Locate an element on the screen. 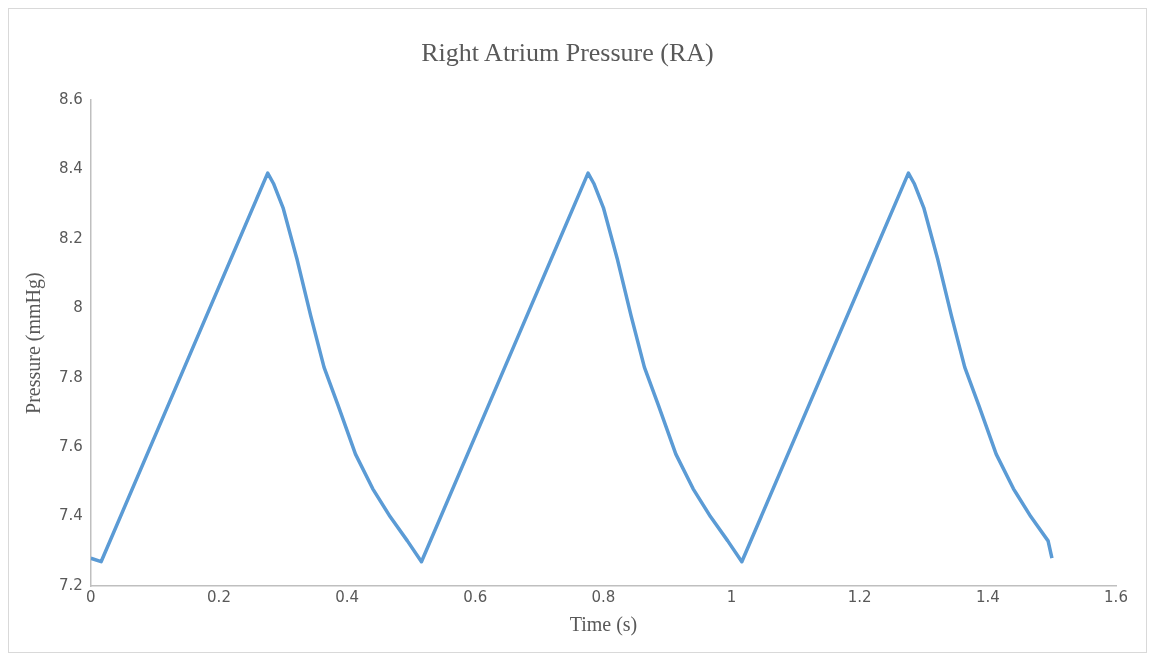 The width and height of the screenshot is (1155, 661). x-tick-label: 1.4 is located at coordinates (987, 596).